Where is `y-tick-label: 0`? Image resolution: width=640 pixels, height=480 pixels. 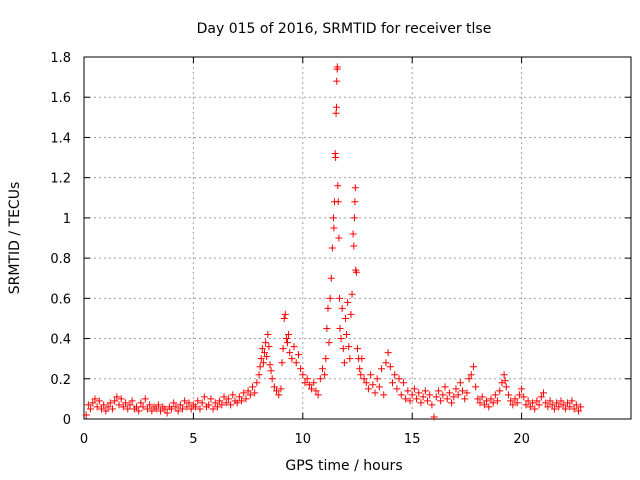
y-tick-label: 0 is located at coordinates (67, 420).